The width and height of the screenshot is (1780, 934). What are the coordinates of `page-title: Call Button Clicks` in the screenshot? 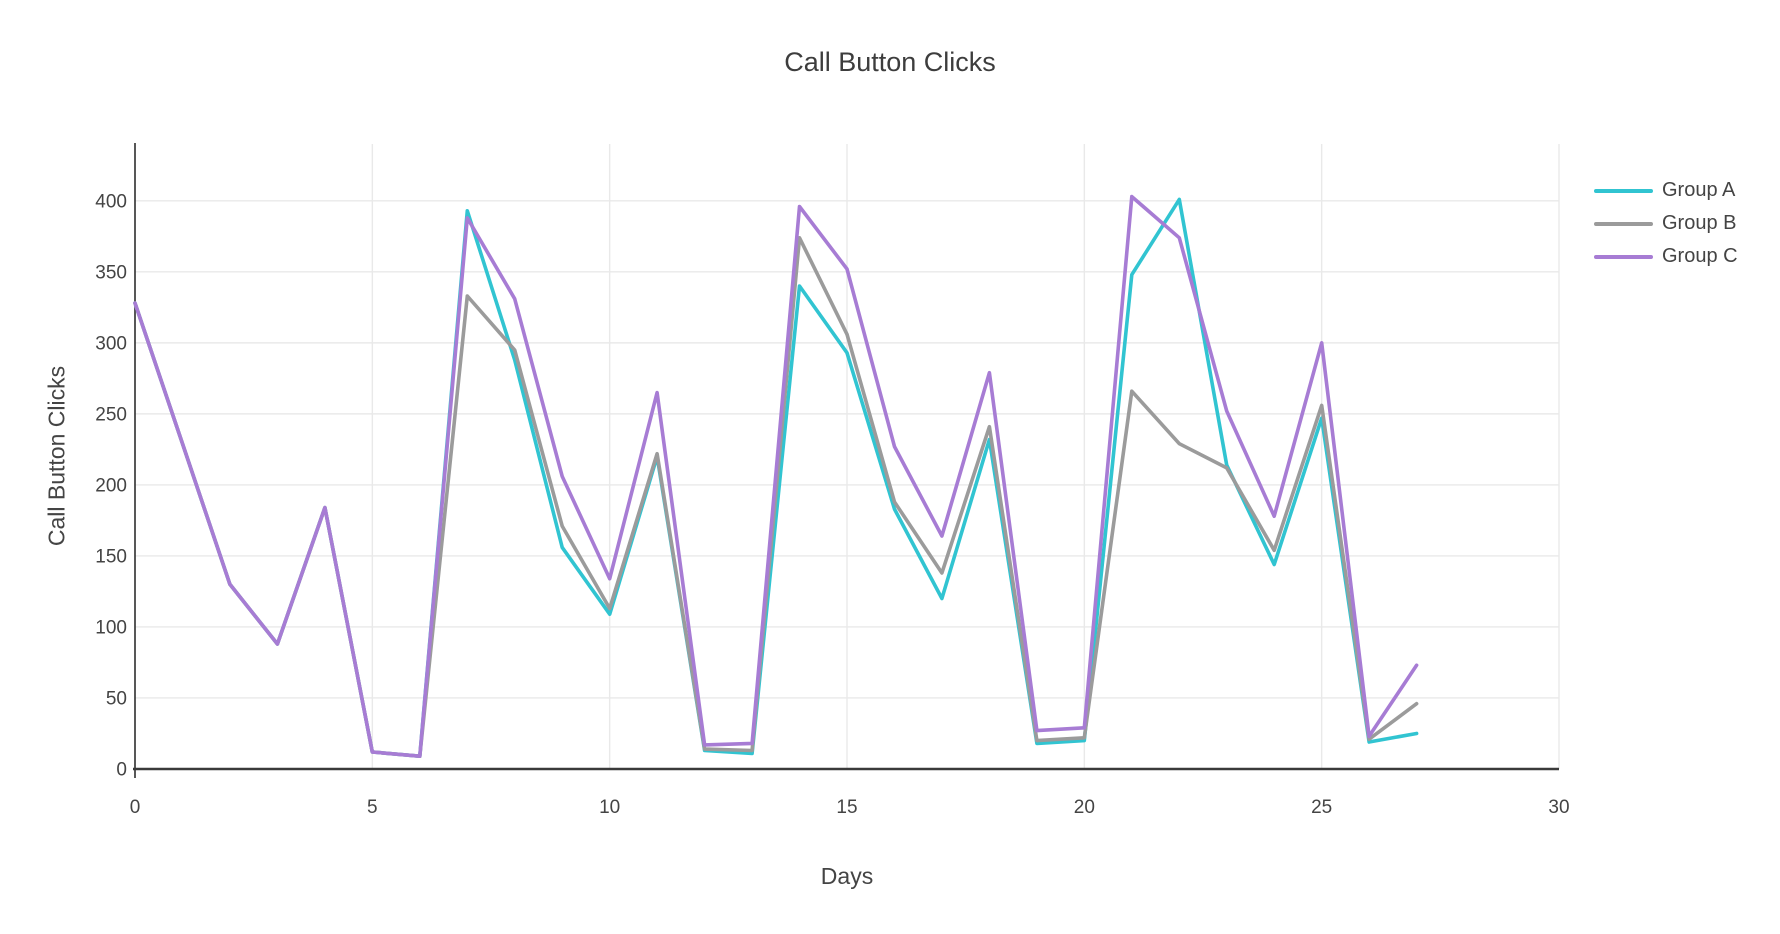 It's located at (890, 62).